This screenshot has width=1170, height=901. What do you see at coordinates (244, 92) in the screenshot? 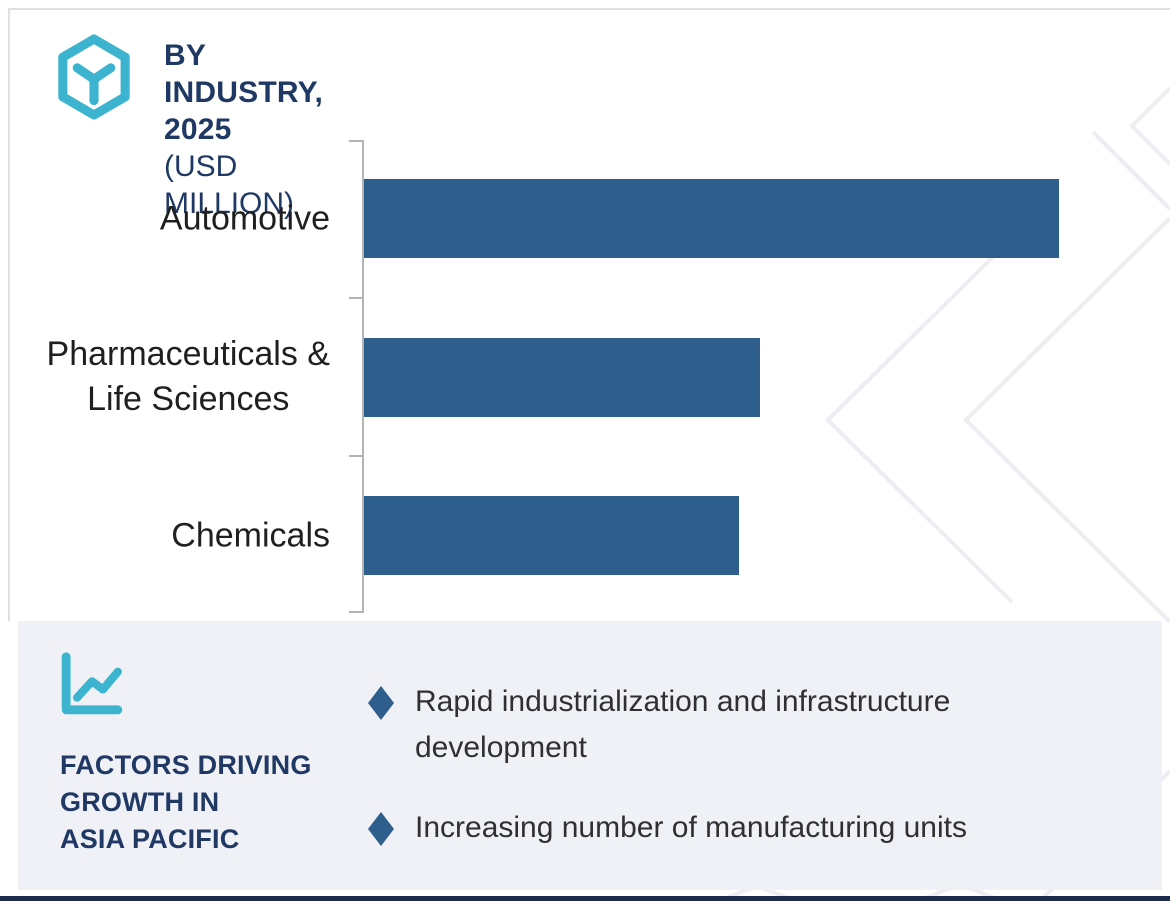
I see `chart-title: BY INDUSTRY, 2025` at bounding box center [244, 92].